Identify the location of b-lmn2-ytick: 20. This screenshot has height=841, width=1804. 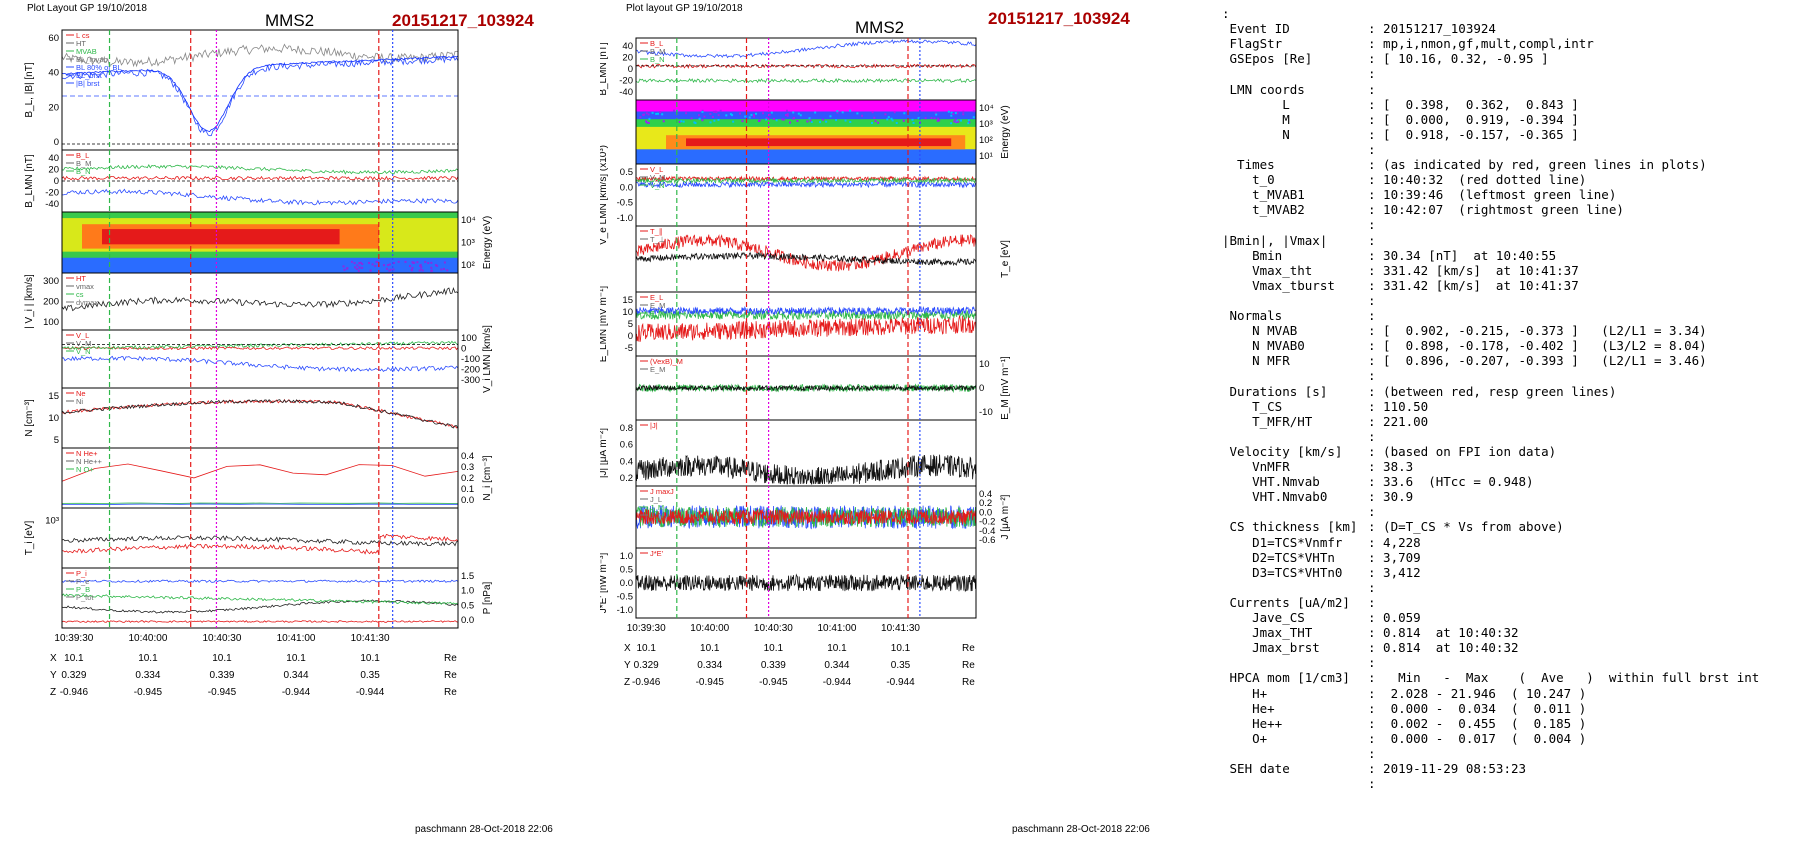
(627, 58).